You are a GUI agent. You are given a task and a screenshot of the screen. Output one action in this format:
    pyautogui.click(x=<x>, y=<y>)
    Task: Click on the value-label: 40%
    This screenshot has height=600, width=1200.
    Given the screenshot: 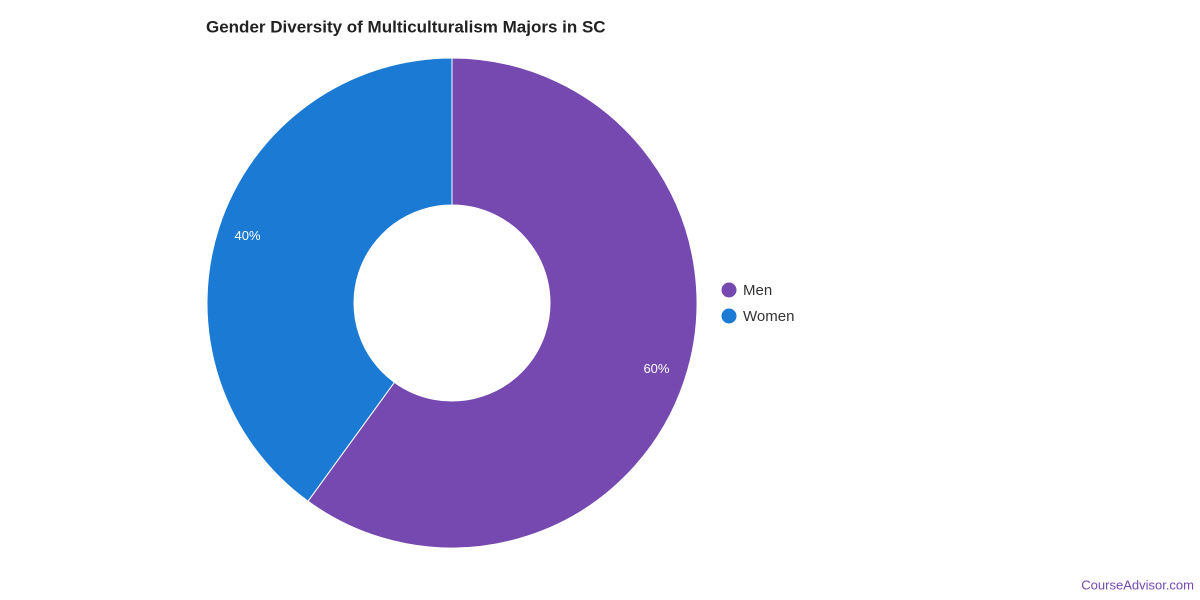 What is the action you would take?
    pyautogui.click(x=248, y=235)
    